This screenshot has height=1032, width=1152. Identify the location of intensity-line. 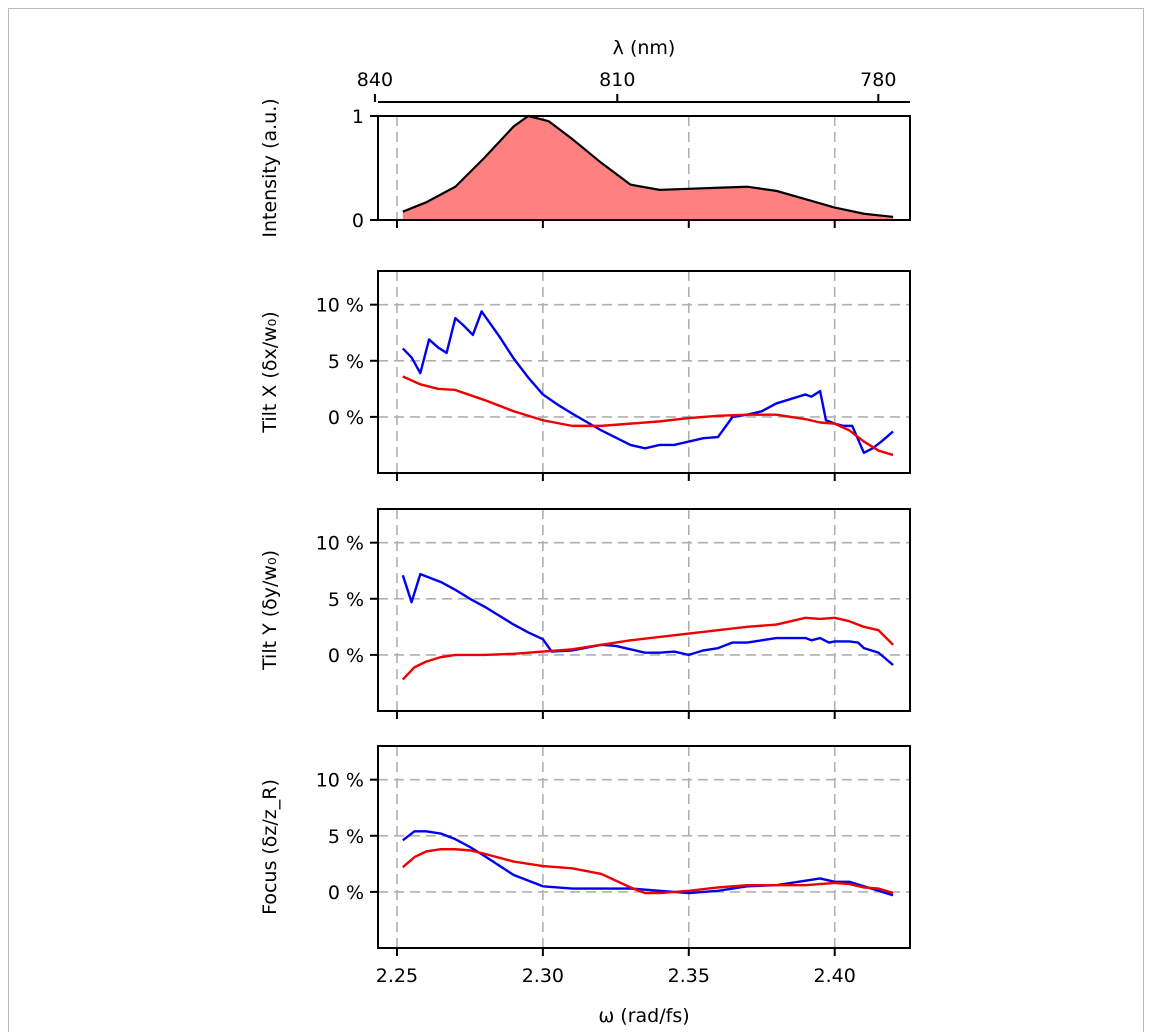
(648, 166).